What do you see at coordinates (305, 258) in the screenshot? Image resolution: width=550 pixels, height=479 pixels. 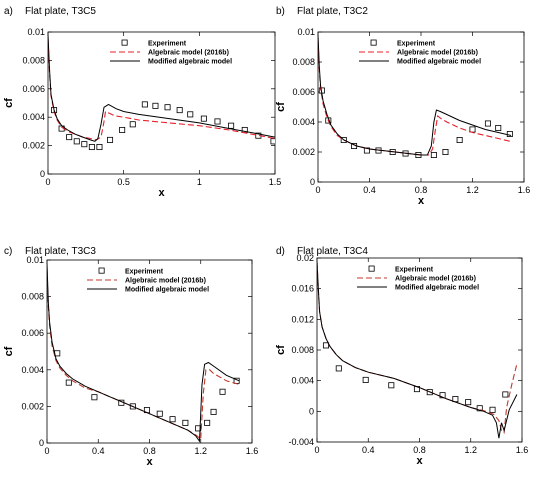 I see `y-tick-label: 0.02` at bounding box center [305, 258].